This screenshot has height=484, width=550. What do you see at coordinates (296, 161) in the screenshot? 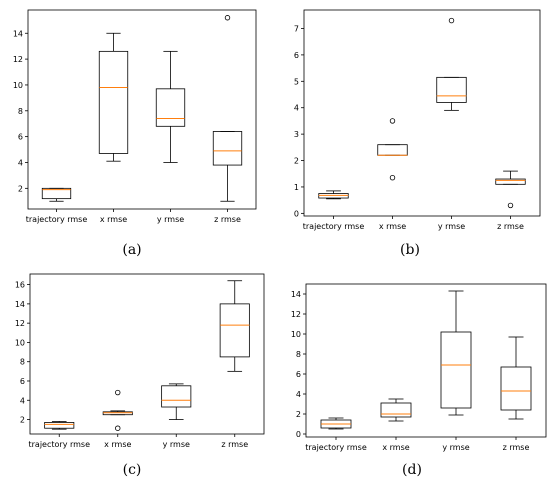
I see `panel-b-ytick-label: 2` at bounding box center [296, 161].